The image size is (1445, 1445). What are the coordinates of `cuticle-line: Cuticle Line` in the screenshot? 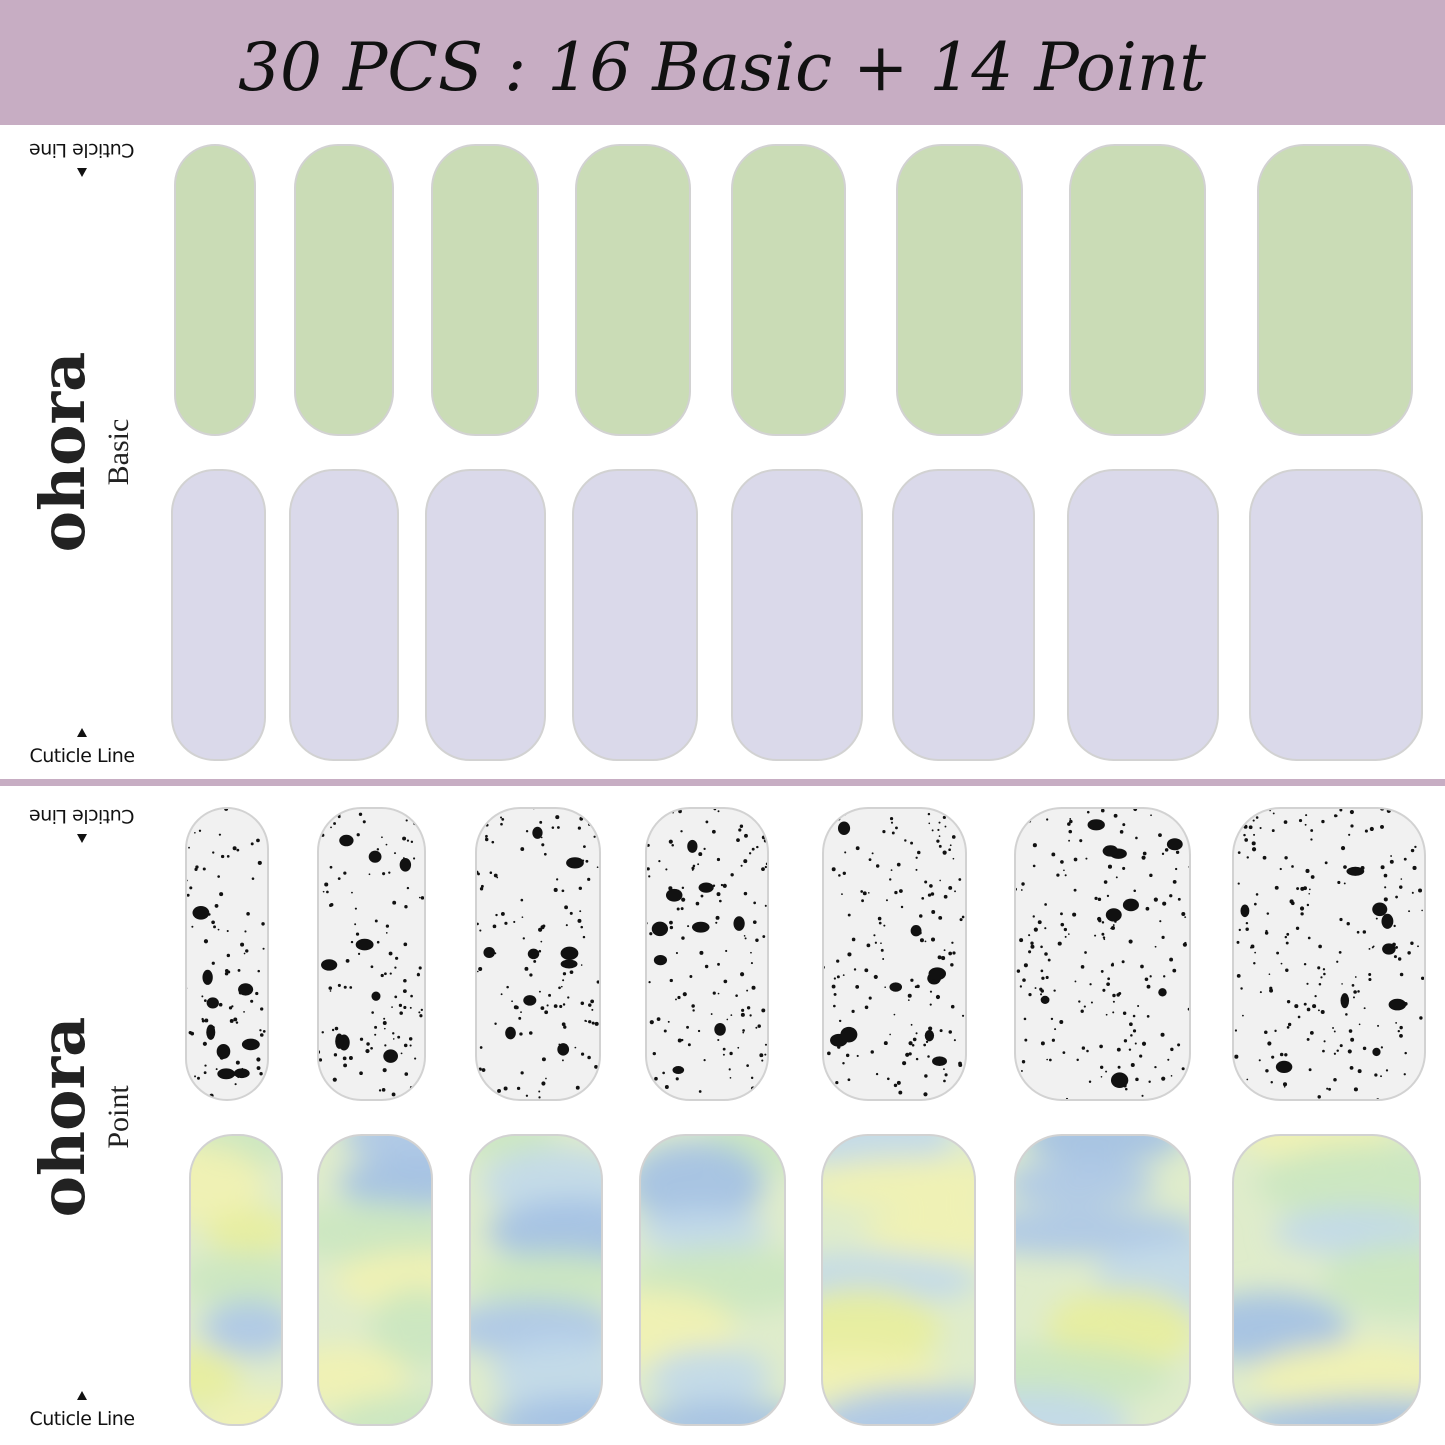 It's located at (81, 1419).